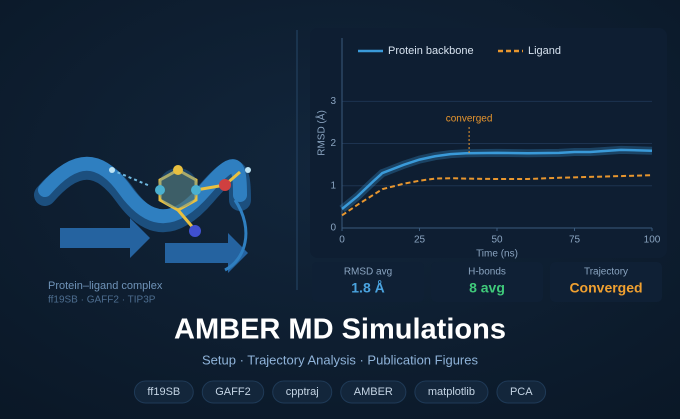  I want to click on x-tick-label: 50, so click(497, 240).